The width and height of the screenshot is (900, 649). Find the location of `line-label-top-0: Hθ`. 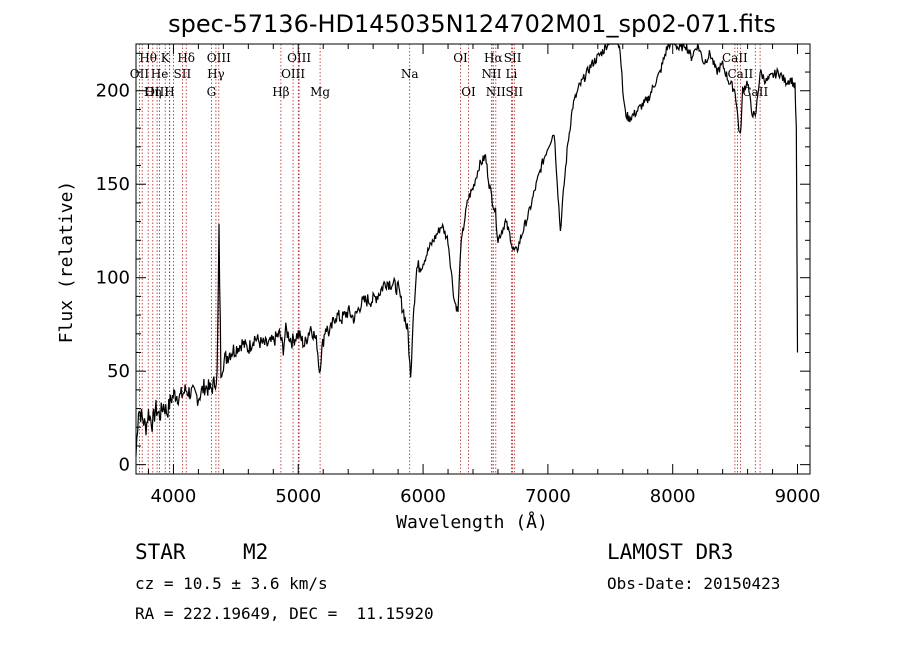

line-label-top-0: Hθ is located at coordinates (148, 58).